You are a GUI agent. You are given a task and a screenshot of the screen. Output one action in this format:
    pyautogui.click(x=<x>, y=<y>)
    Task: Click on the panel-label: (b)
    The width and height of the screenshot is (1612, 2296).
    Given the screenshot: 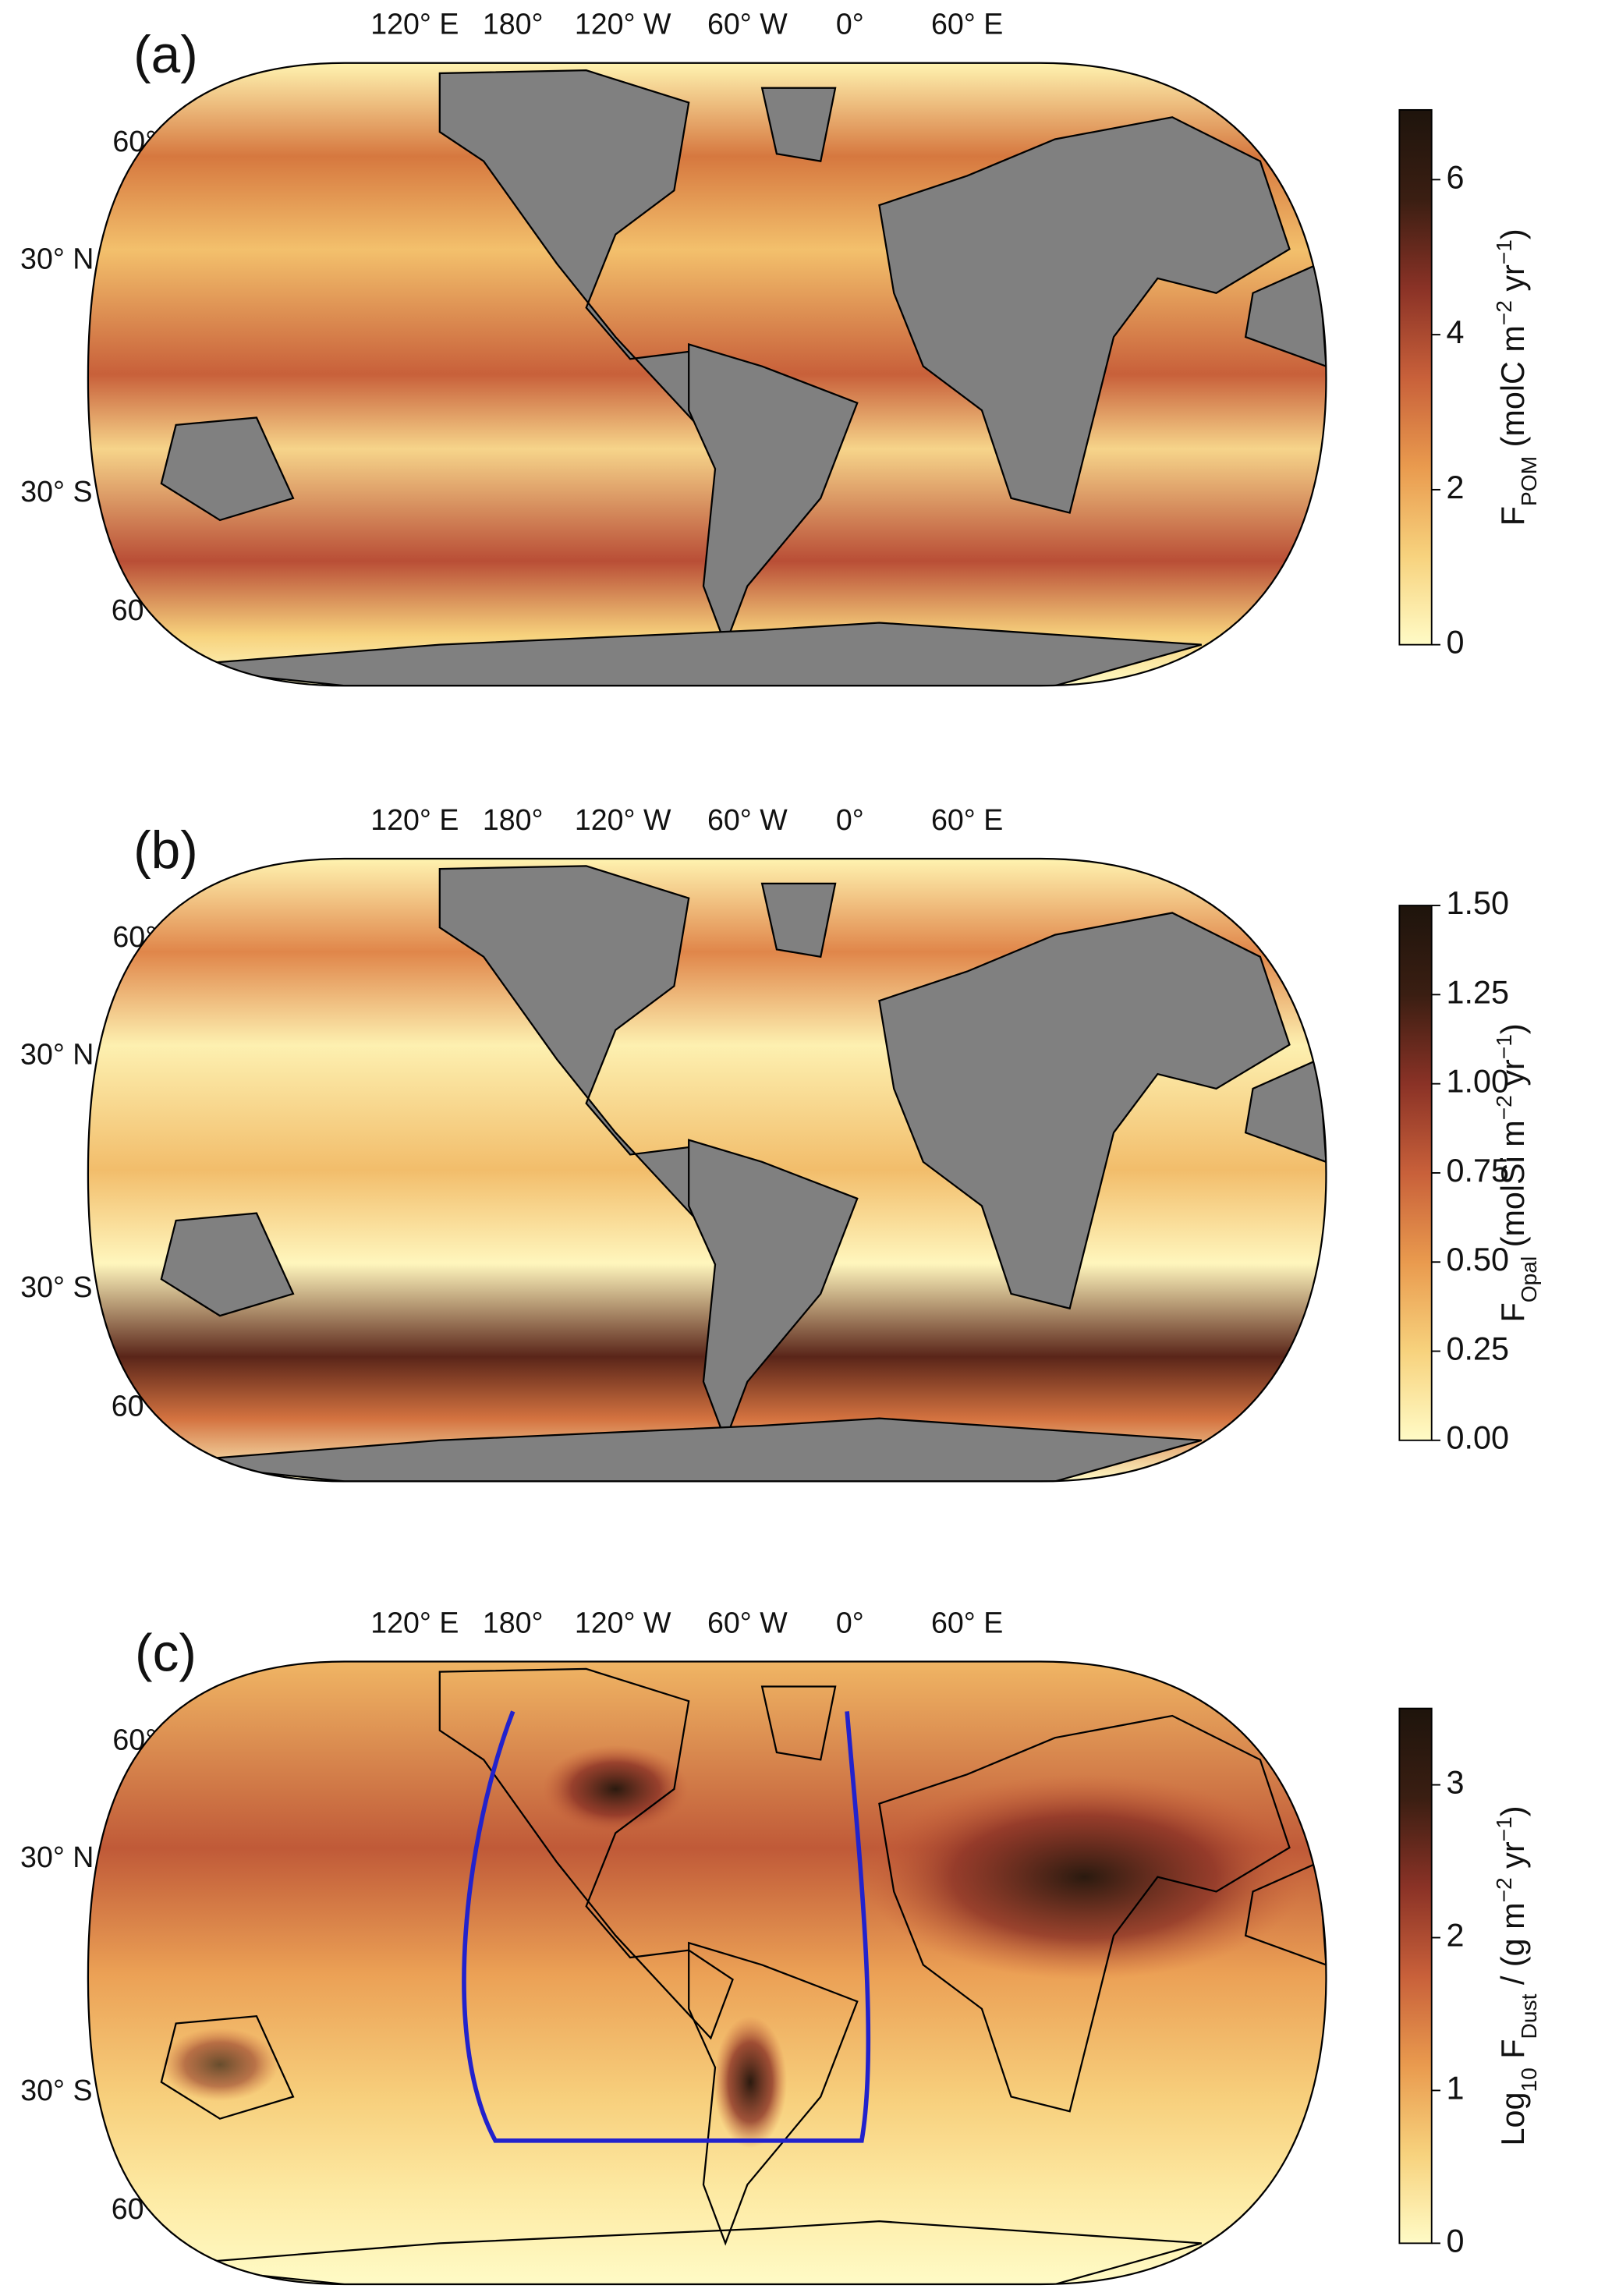 What is the action you would take?
    pyautogui.click(x=165, y=850)
    